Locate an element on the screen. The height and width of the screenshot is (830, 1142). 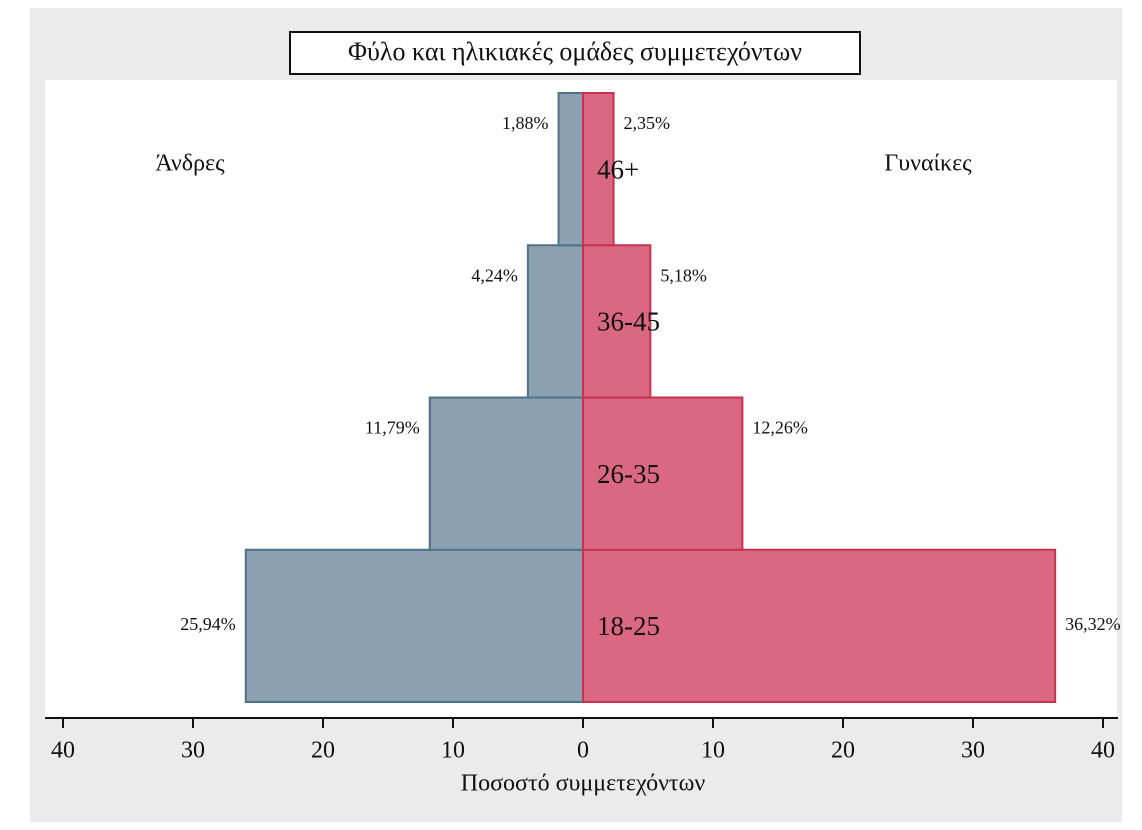
x-tick-label: 0 is located at coordinates (583, 751).